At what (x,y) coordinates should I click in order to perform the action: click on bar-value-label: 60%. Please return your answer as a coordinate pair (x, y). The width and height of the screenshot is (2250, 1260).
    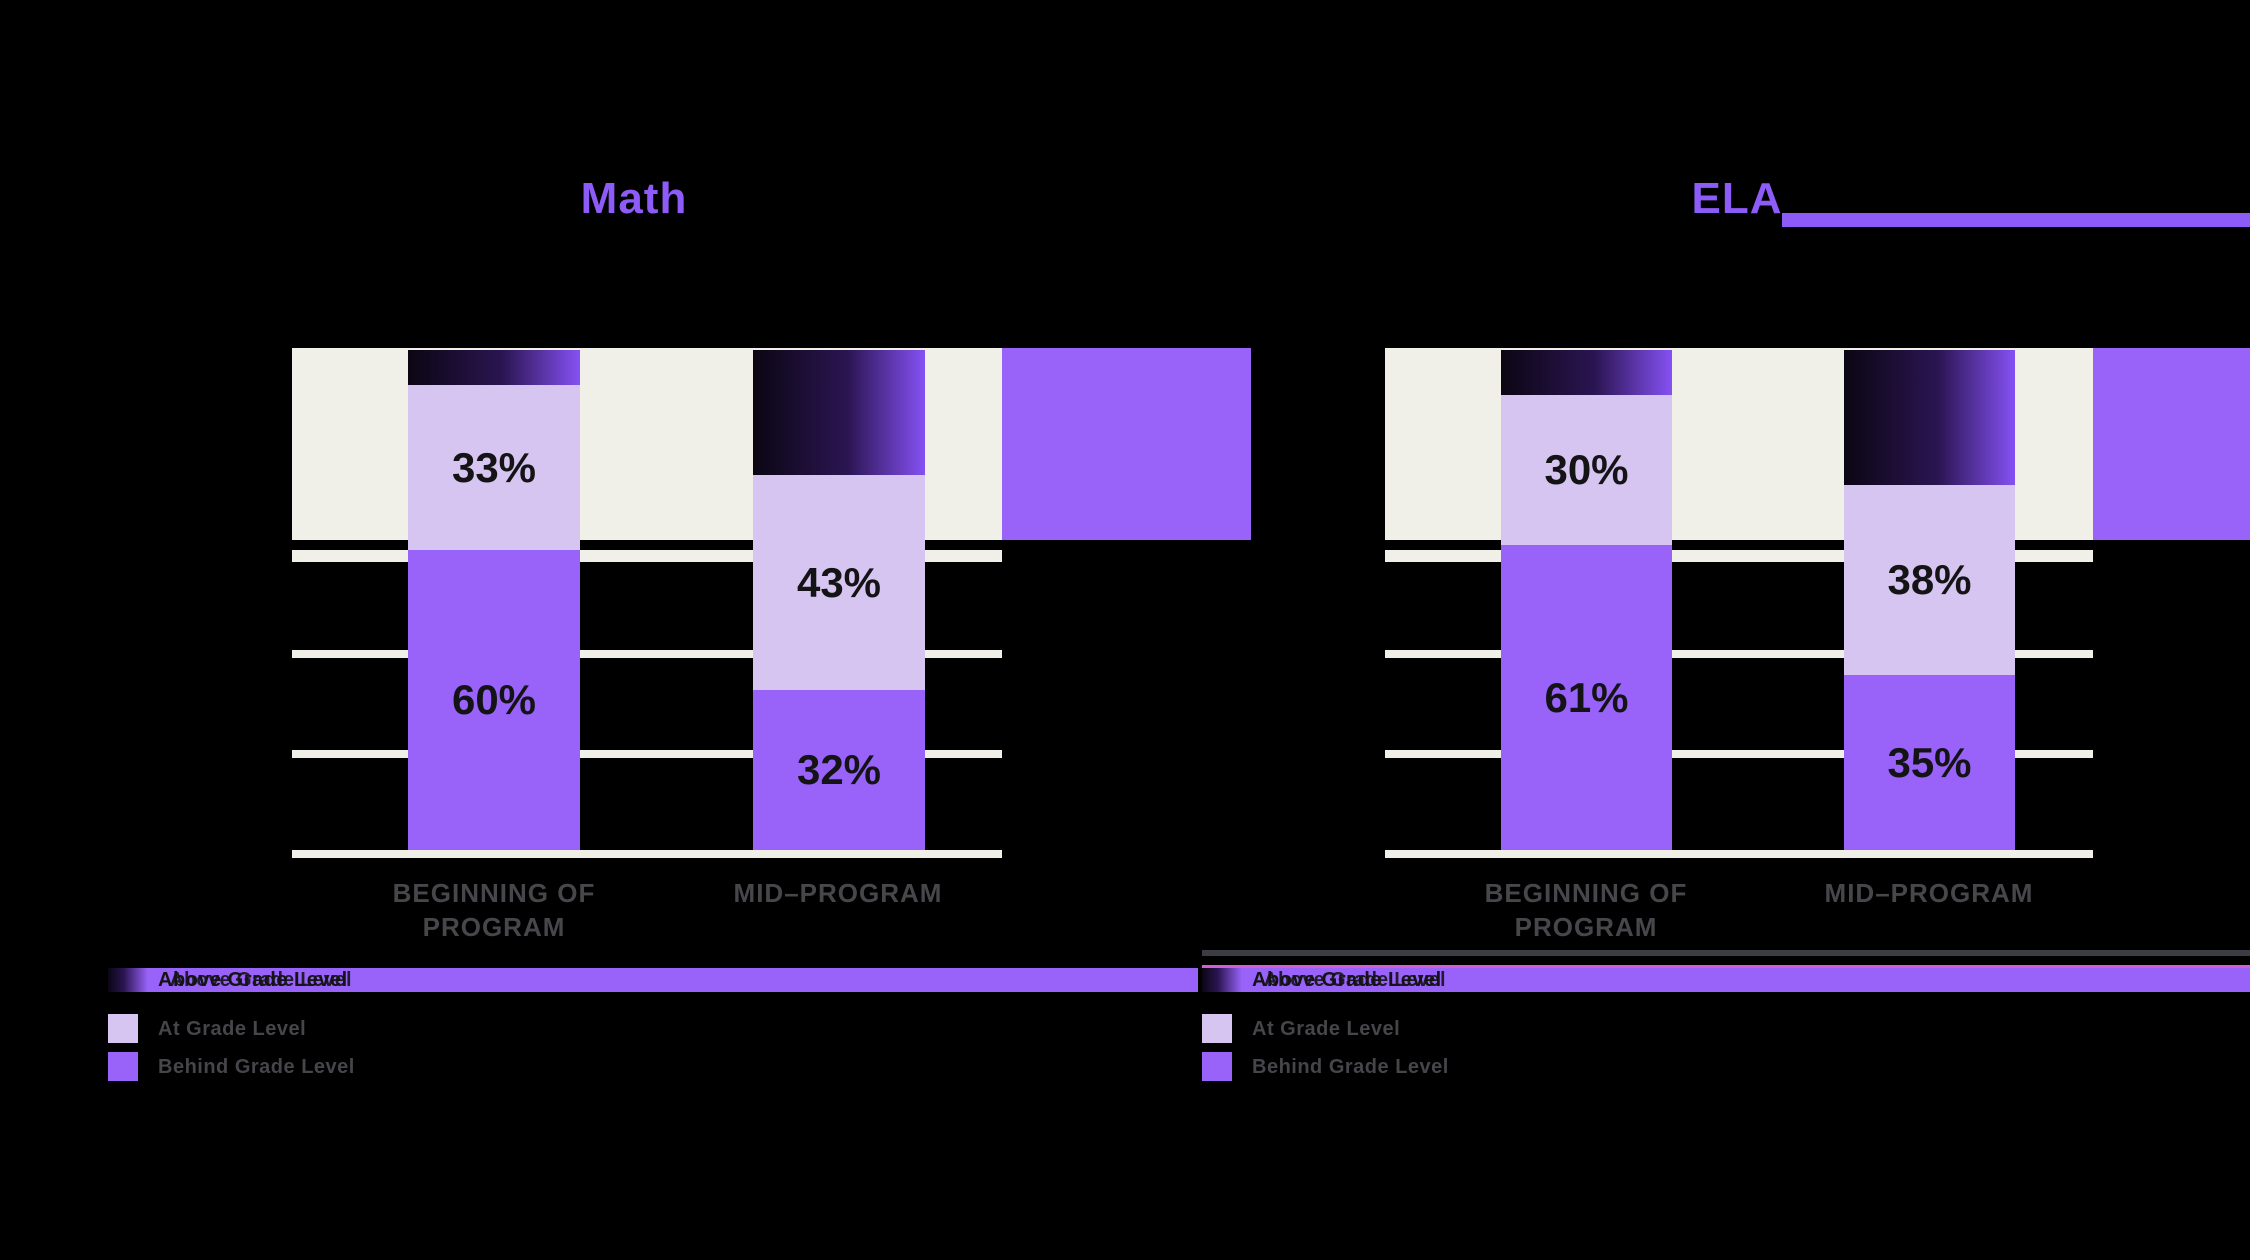
    Looking at the image, I should click on (494, 699).